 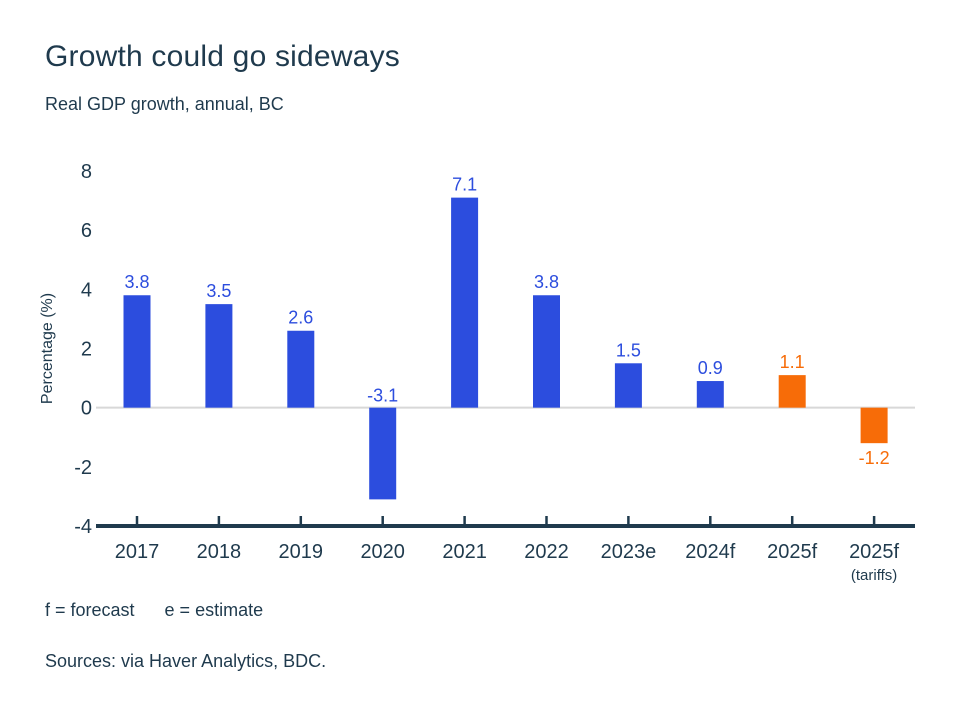 What do you see at coordinates (86, 290) in the screenshot?
I see `y-tick-label: 4` at bounding box center [86, 290].